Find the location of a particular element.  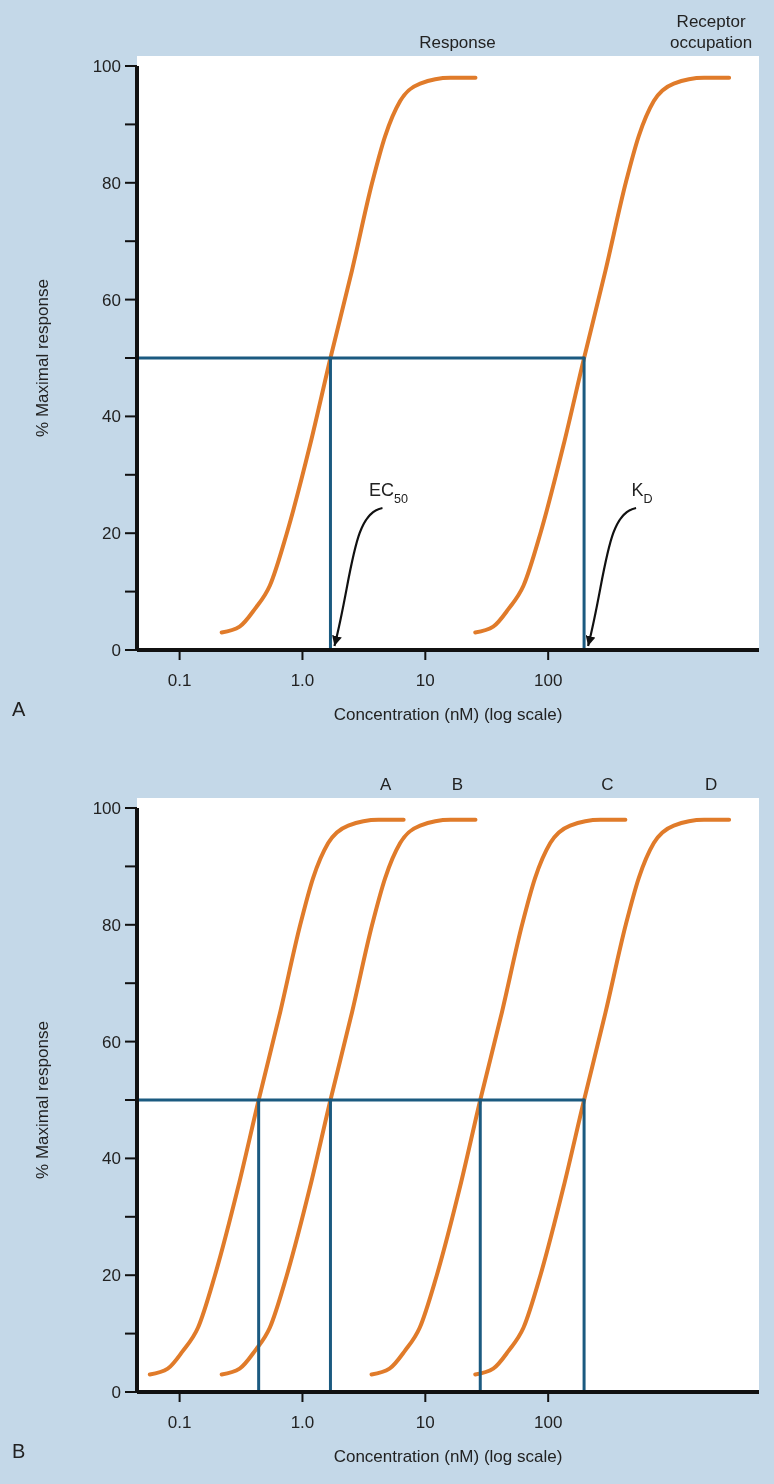

annotation: EC$_{50}$ is located at coordinates (388, 493).